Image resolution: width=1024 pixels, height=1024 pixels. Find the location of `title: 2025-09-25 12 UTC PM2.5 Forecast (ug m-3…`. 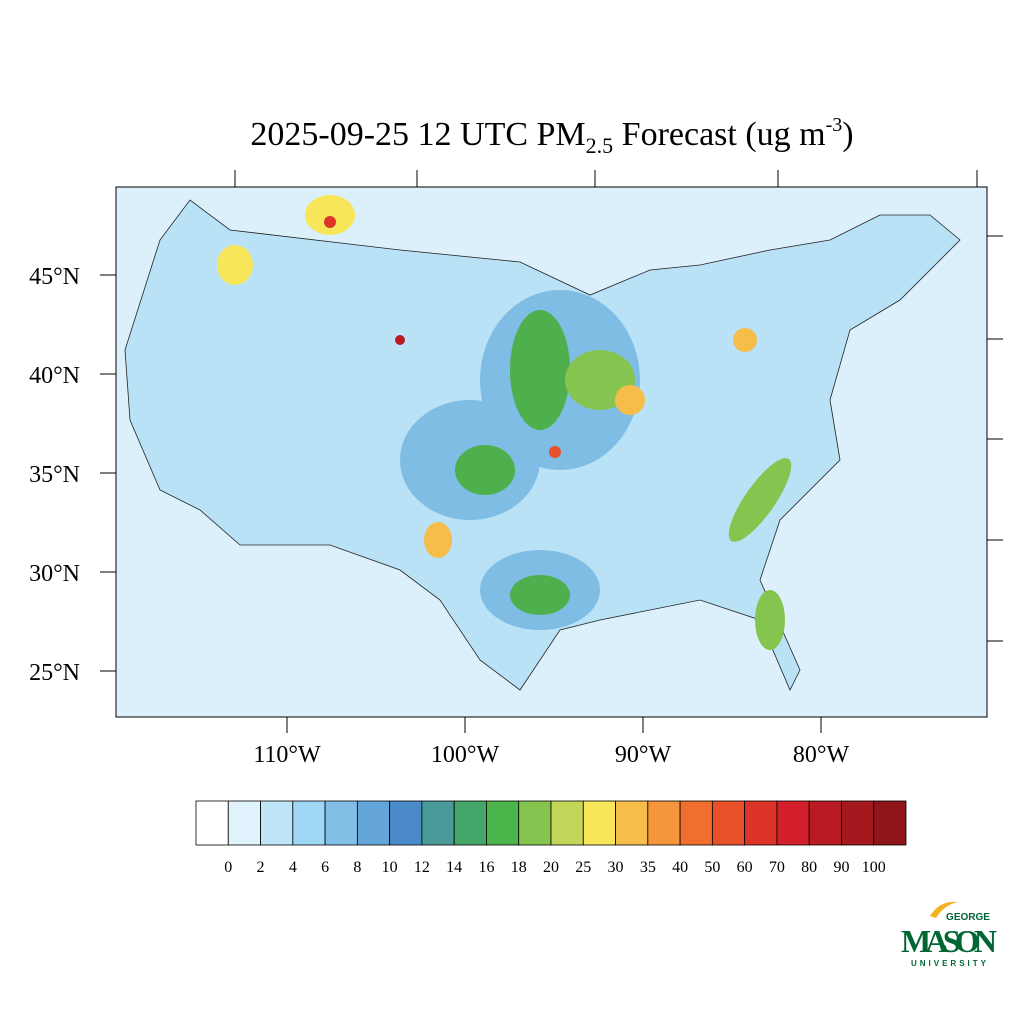

title: 2025-09-25 12 UTC PM2.5 Forecast (ug m-3… is located at coordinates (551, 136).